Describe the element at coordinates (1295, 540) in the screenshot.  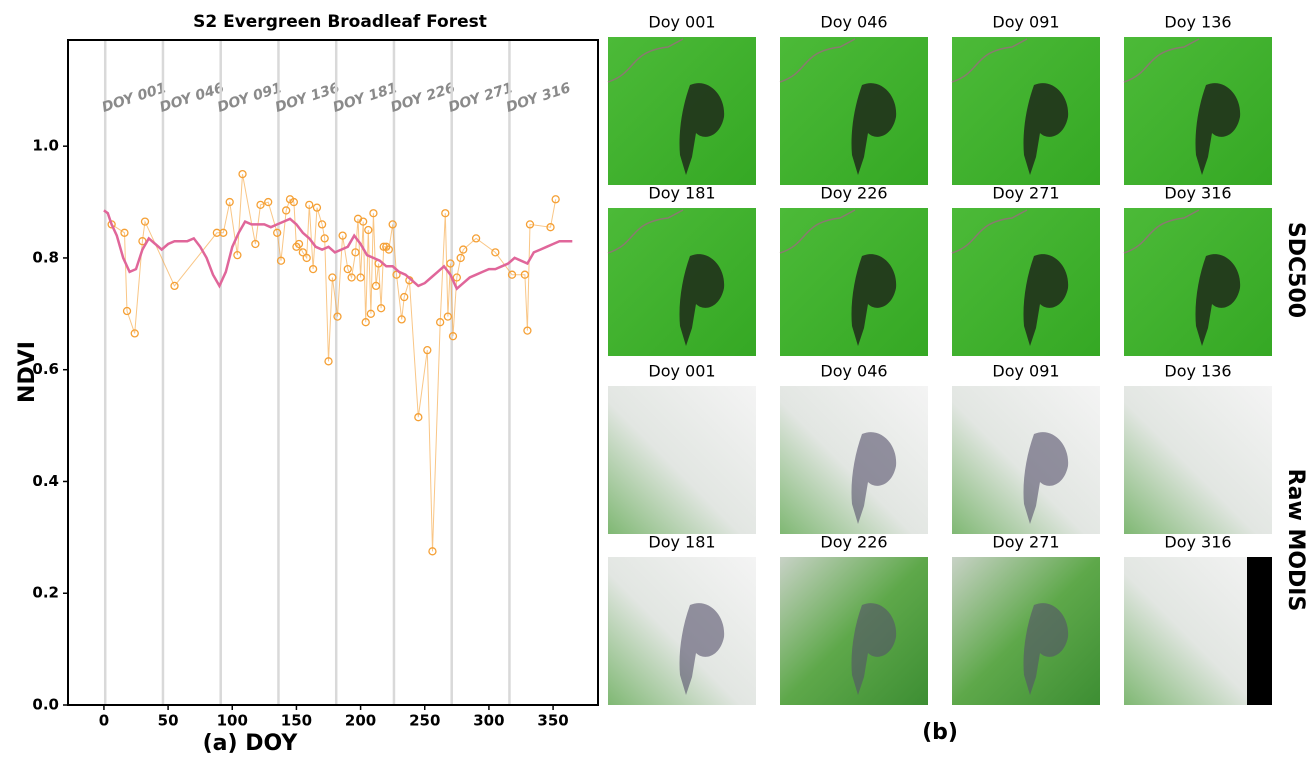
I see `group-label: Raw MODIS` at that location.